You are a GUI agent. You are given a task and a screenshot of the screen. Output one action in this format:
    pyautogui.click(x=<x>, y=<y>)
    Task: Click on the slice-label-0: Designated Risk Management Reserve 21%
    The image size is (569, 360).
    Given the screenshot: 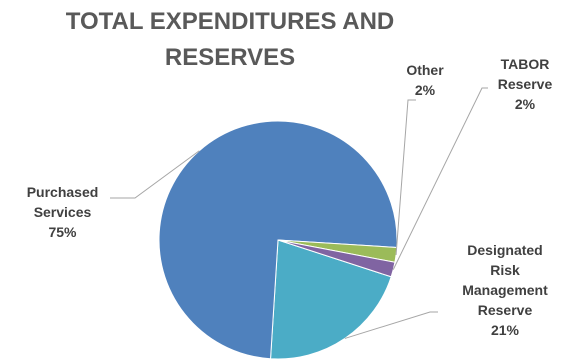 What is the action you would take?
    pyautogui.click(x=504, y=290)
    